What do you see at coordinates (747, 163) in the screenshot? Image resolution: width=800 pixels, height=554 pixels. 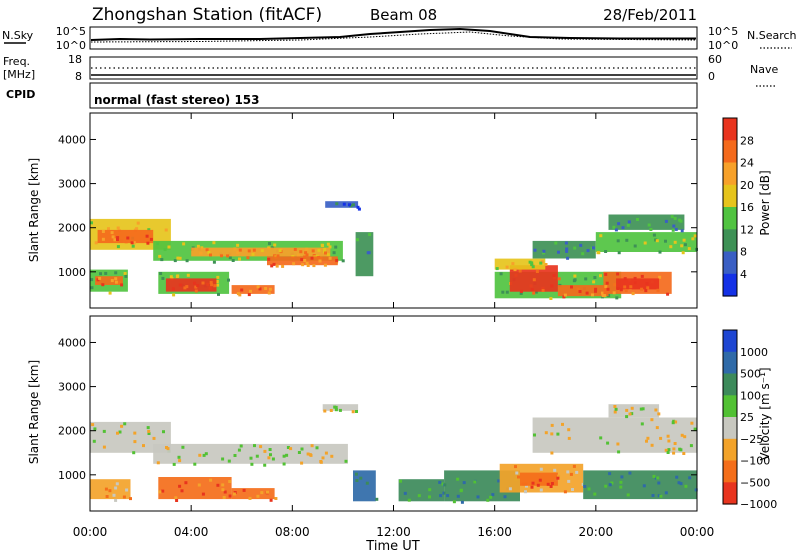 I see `power-colorbar-tick-label: 24` at bounding box center [747, 163].